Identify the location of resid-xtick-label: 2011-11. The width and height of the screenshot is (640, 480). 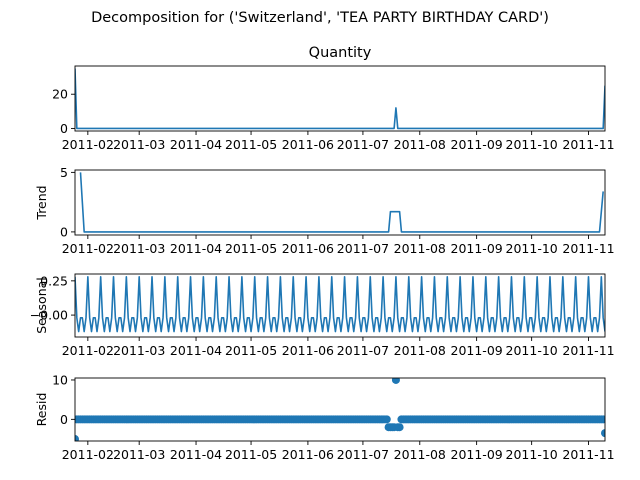
(588, 454).